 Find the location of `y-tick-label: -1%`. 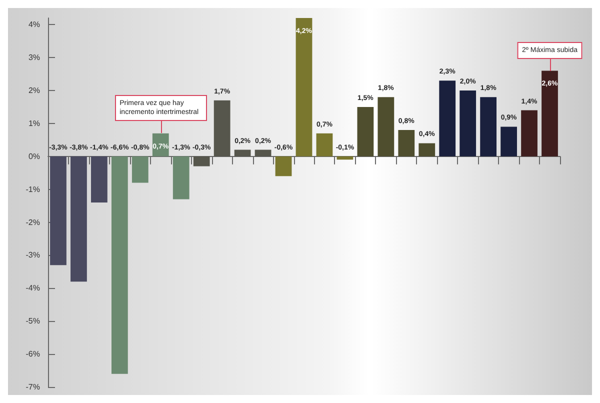

y-tick-label: -1% is located at coordinates (33, 189).